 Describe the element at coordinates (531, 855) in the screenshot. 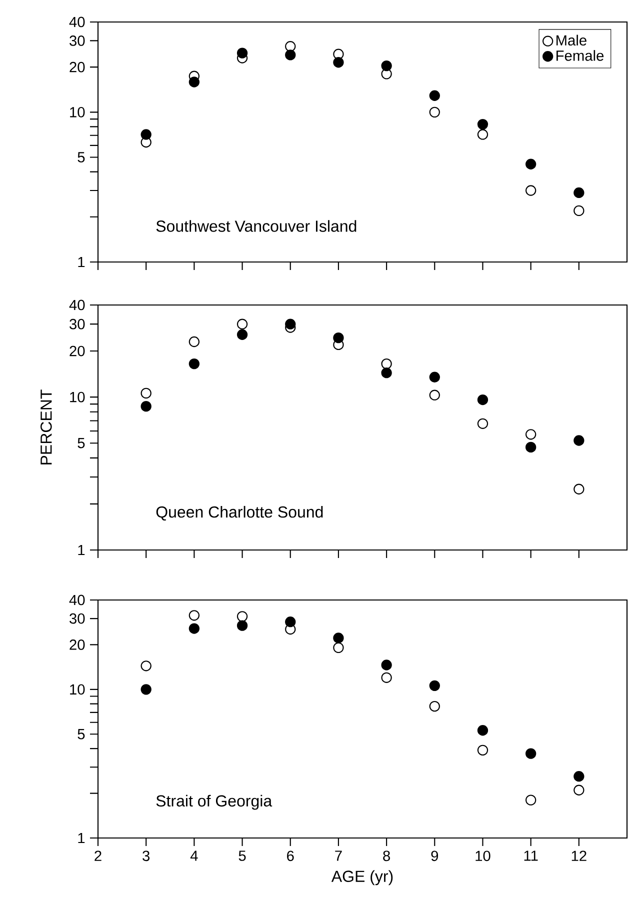

I see `x-tick-label: 11` at that location.